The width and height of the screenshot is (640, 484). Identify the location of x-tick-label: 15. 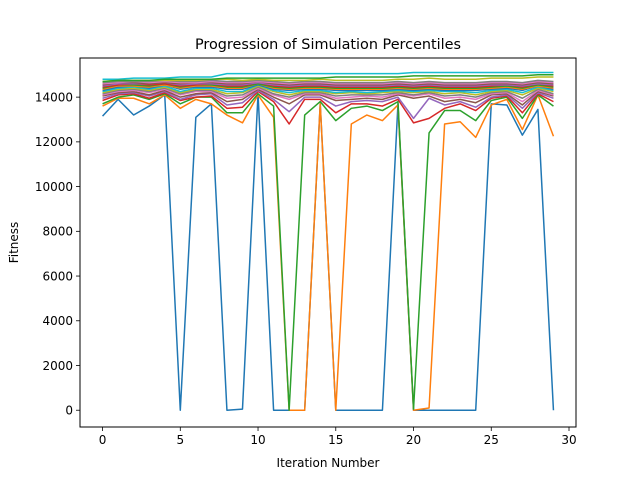
(335, 440).